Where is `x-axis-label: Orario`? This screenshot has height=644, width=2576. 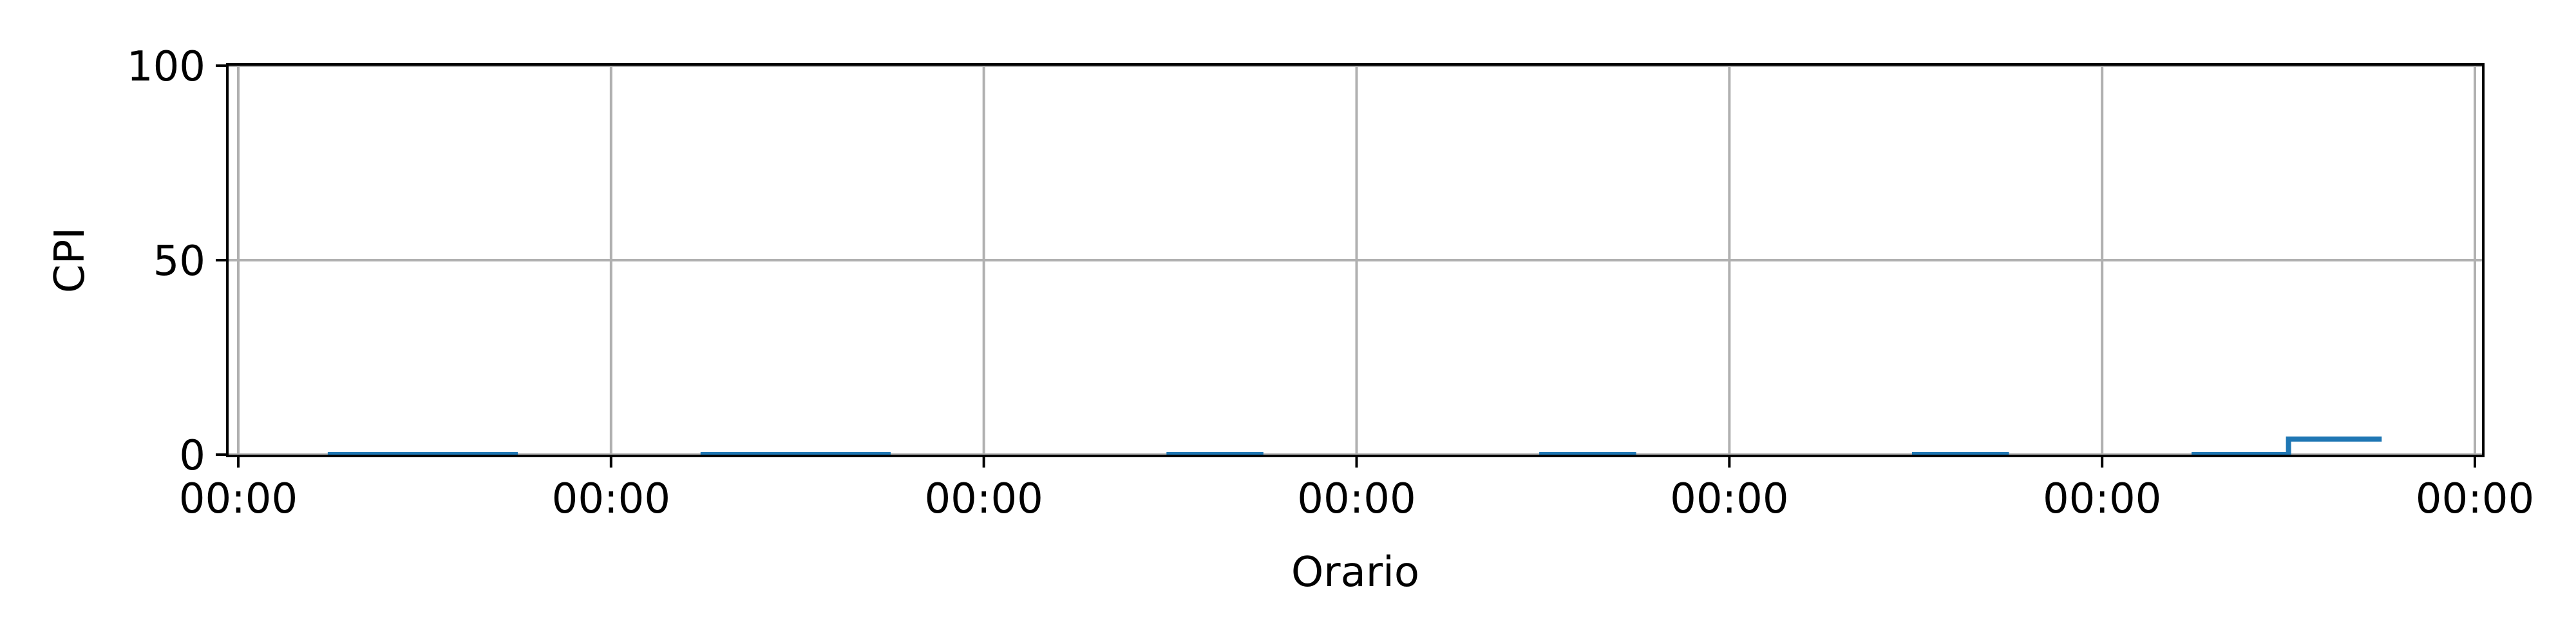
x-axis-label: Orario is located at coordinates (1355, 572).